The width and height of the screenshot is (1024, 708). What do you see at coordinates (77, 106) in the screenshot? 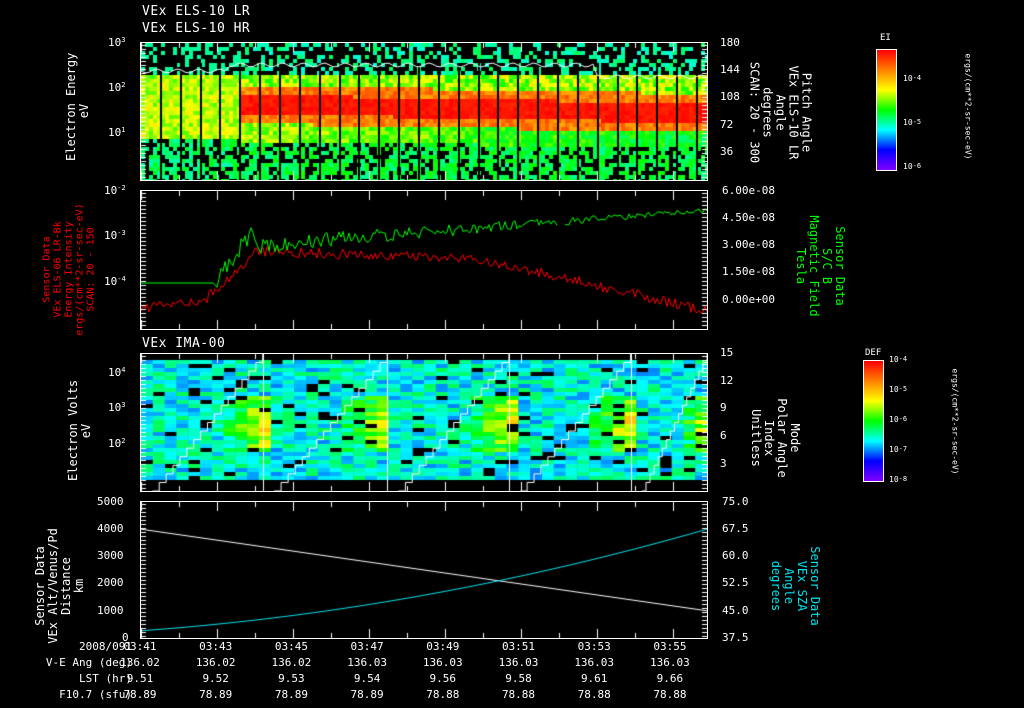
I see `els-ylabel-left: Electron Energy eV` at bounding box center [77, 106].